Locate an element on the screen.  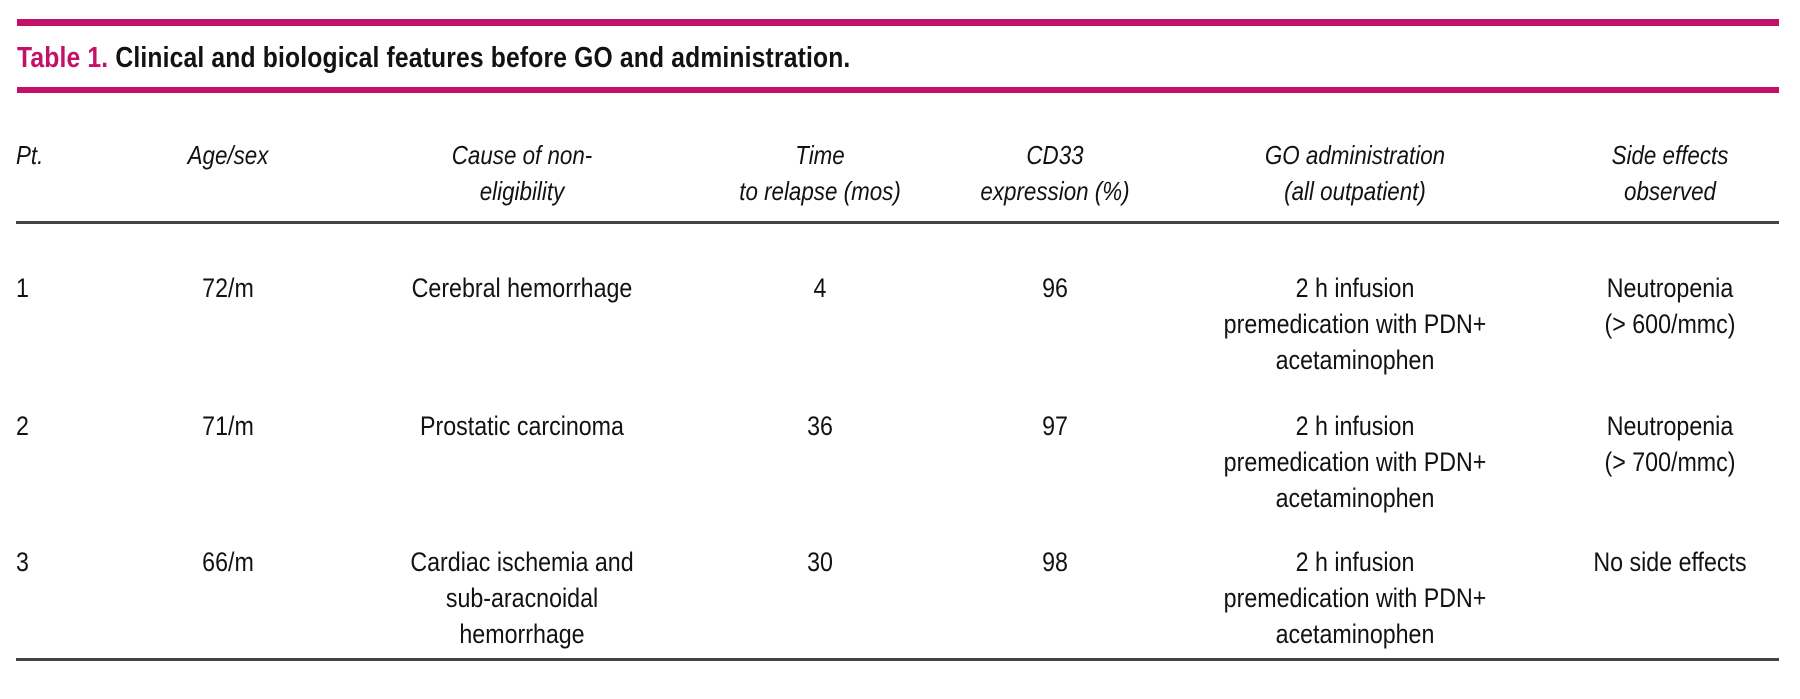
top-accent-rule is located at coordinates (898, 22).